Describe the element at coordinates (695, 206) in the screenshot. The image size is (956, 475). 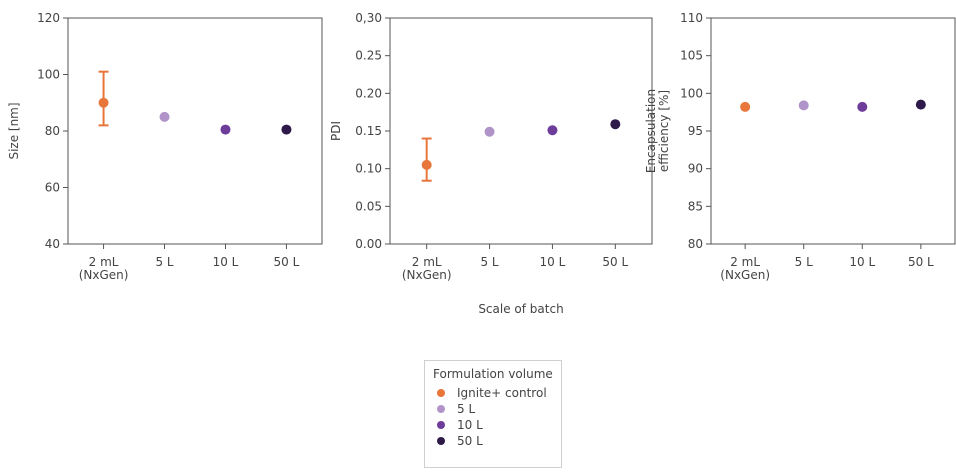
I see `y-tick-label: 85` at that location.